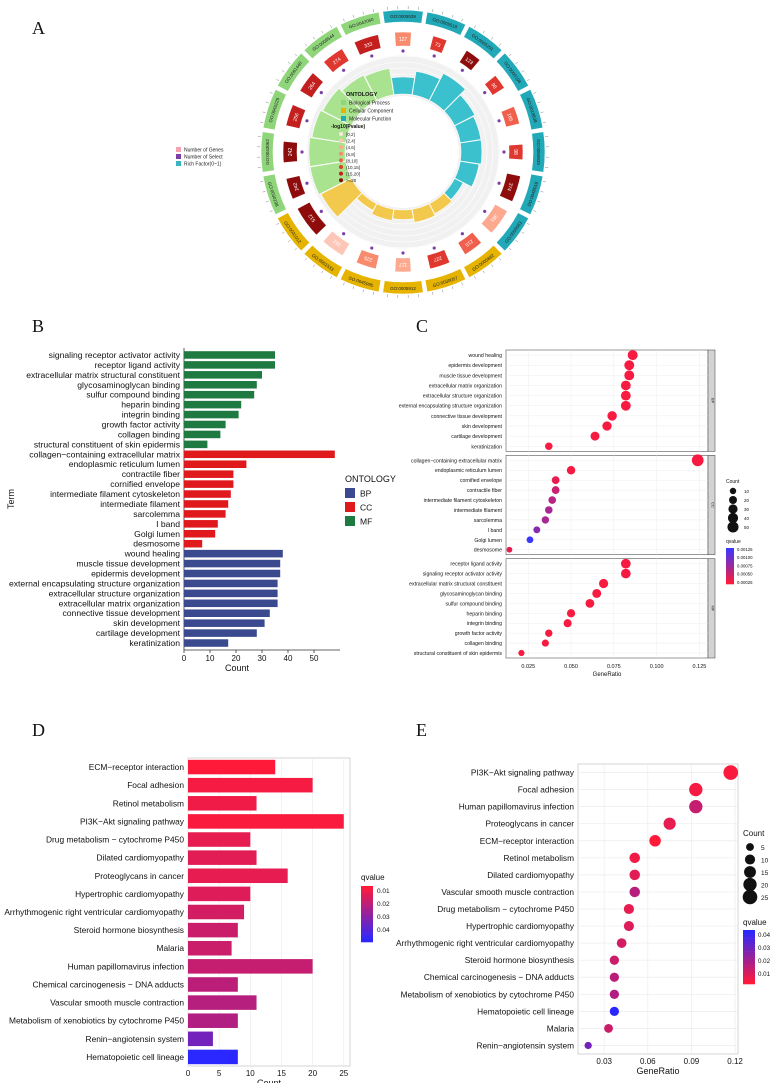  I want to click on color-legend-label: 0.02, so click(383, 904).